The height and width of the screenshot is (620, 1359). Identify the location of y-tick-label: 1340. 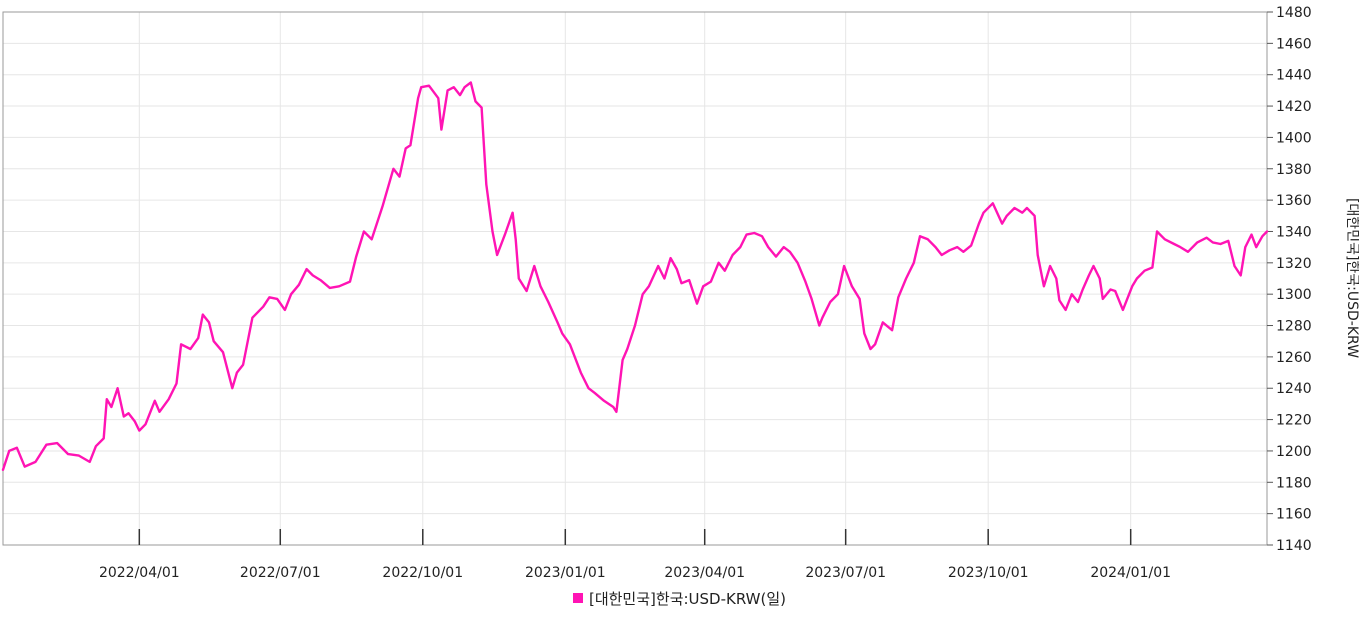
(1294, 232).